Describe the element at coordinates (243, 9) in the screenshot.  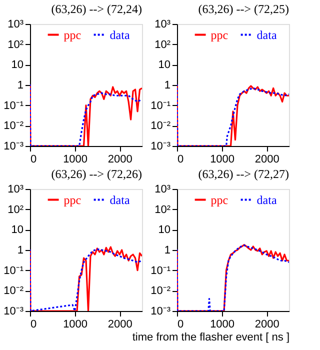
I see `chart-title: (63,26) --> (72,25)` at that location.